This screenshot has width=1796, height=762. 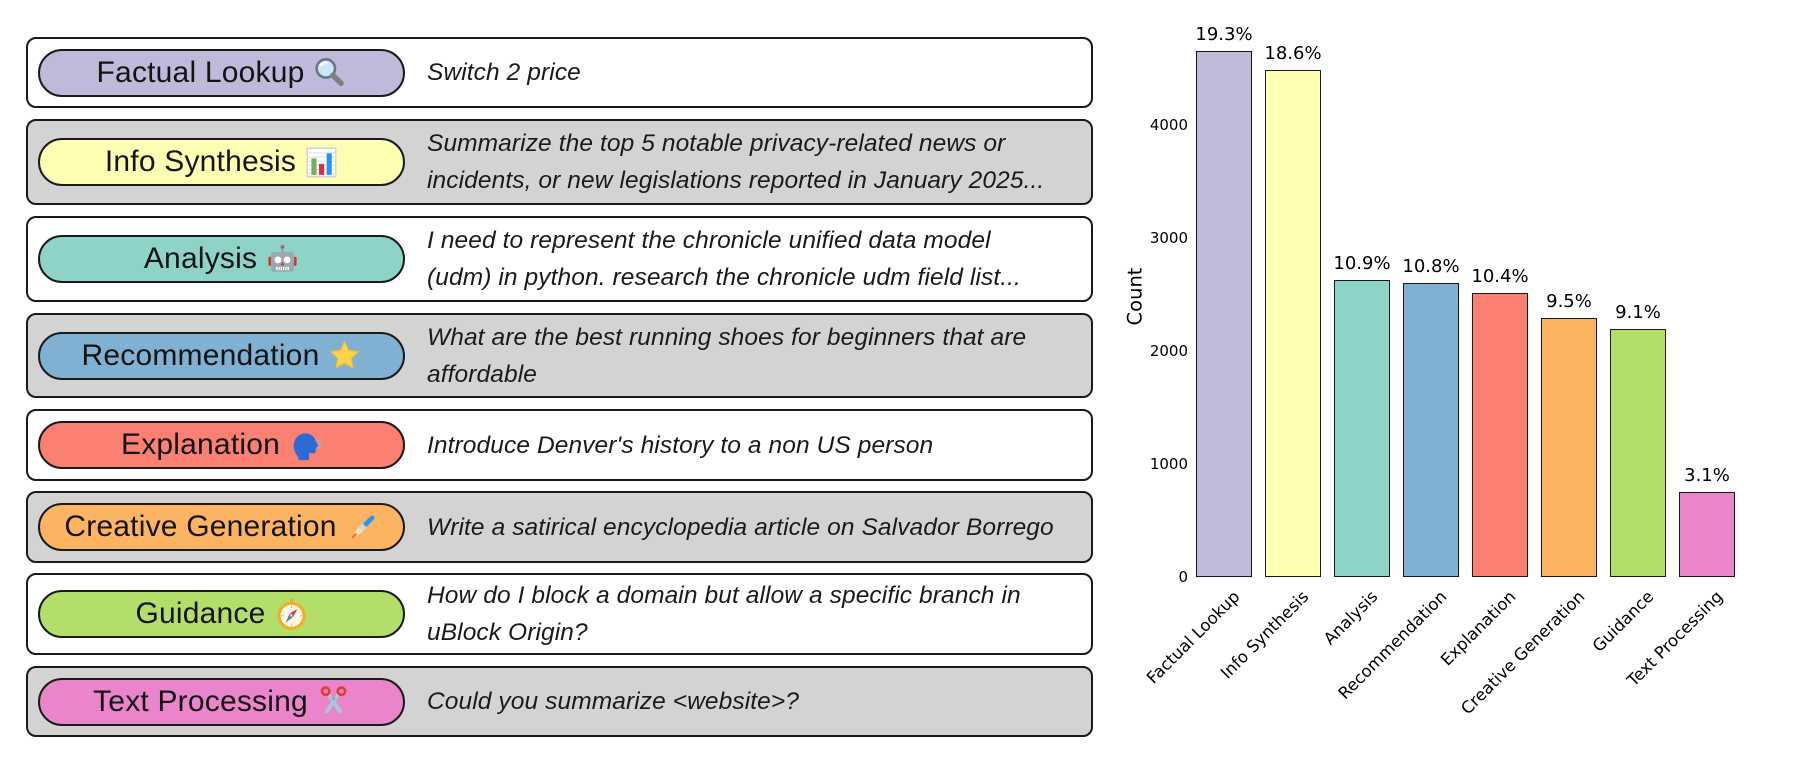 I want to click on category-row-factual-lookup: Factual Lookup Switch 2 price, so click(x=559, y=72).